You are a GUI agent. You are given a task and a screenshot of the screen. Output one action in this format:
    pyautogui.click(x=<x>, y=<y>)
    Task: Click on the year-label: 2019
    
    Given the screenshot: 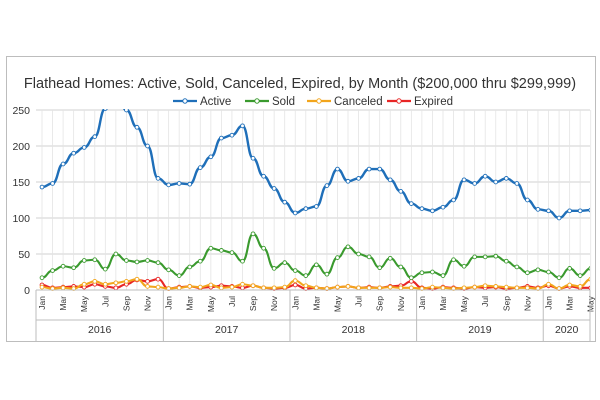 What is the action you would take?
    pyautogui.click(x=480, y=330)
    